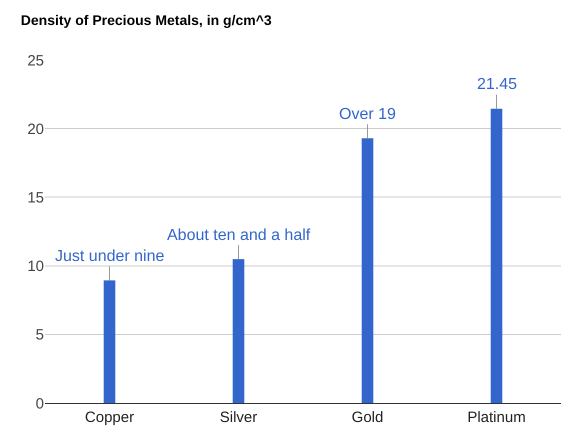 This screenshot has height=432, width=561. Describe the element at coordinates (368, 417) in the screenshot. I see `x-tick-label: Gold` at that location.